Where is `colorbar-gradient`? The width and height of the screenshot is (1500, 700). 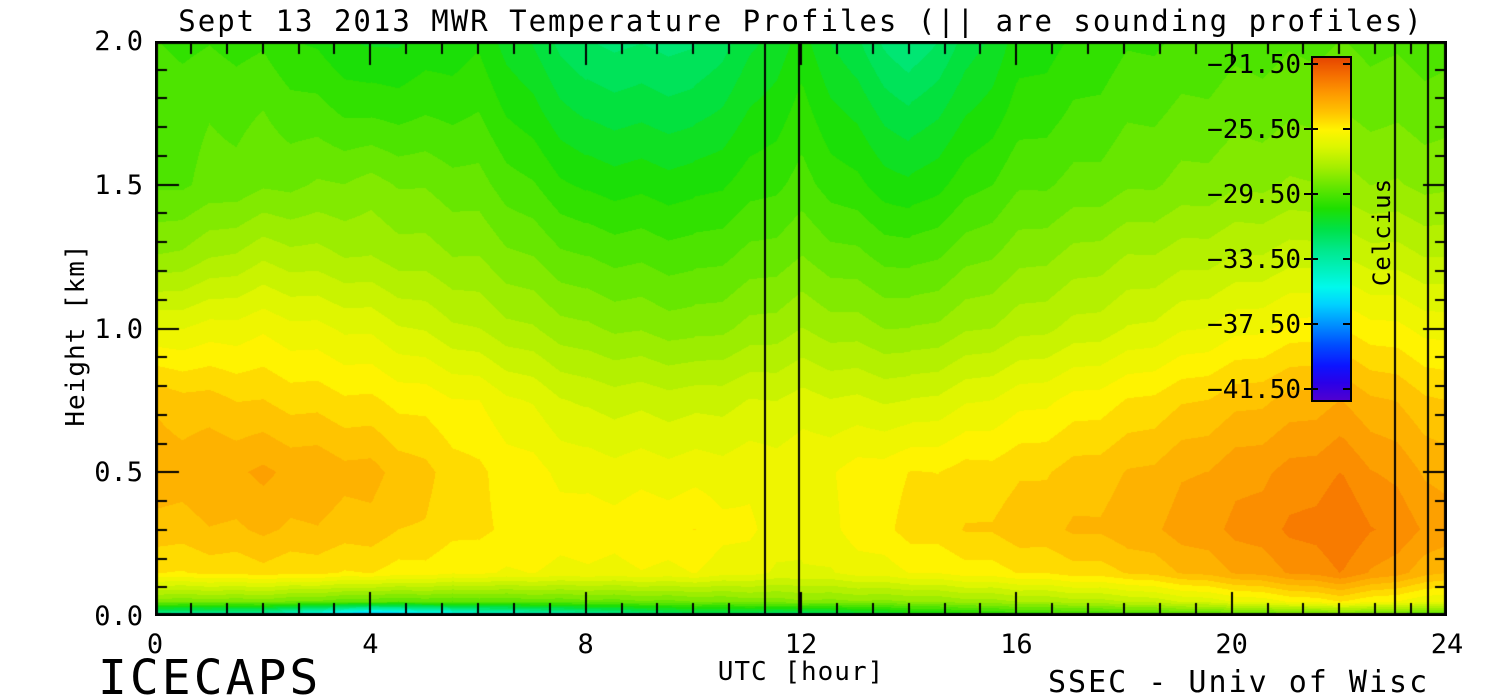 colorbar-gradient is located at coordinates (1331, 229).